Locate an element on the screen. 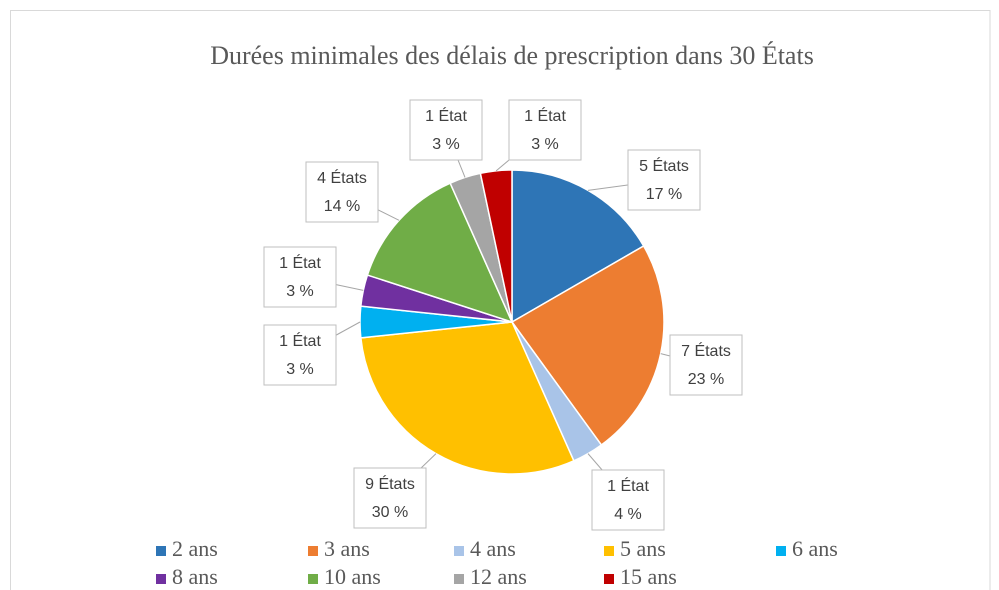  data-label-percent: 30 % is located at coordinates (390, 512).